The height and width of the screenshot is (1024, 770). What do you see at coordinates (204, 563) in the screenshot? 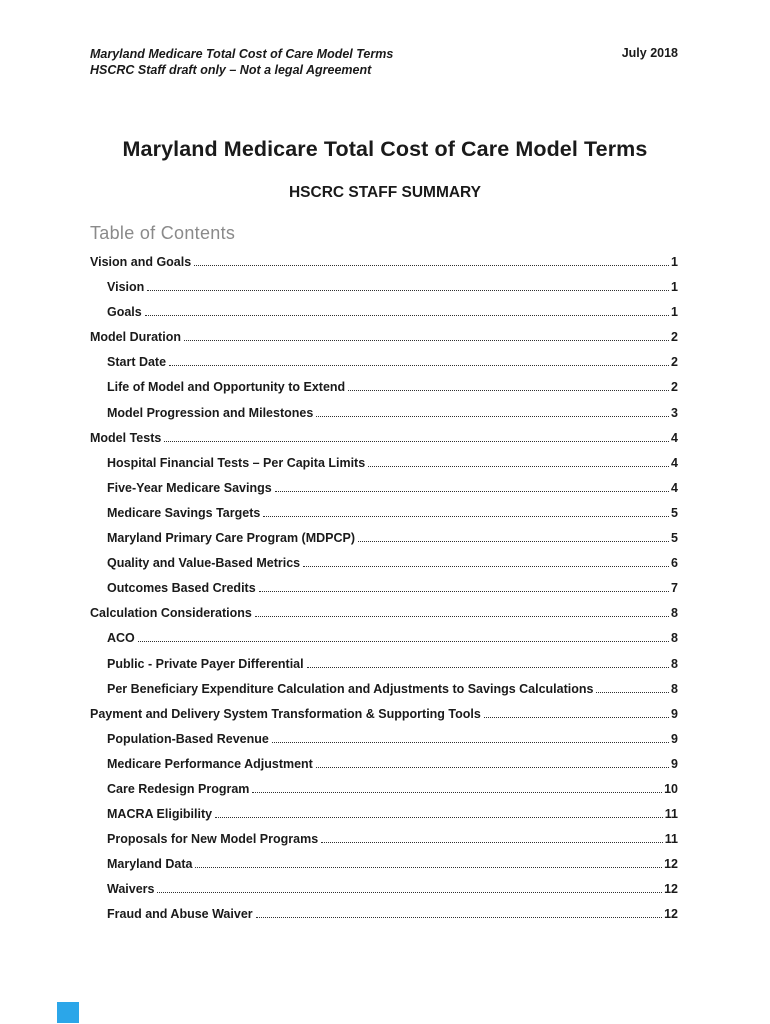
I see `toc-entry-label: Quality and Value-Based Metrics` at bounding box center [204, 563].